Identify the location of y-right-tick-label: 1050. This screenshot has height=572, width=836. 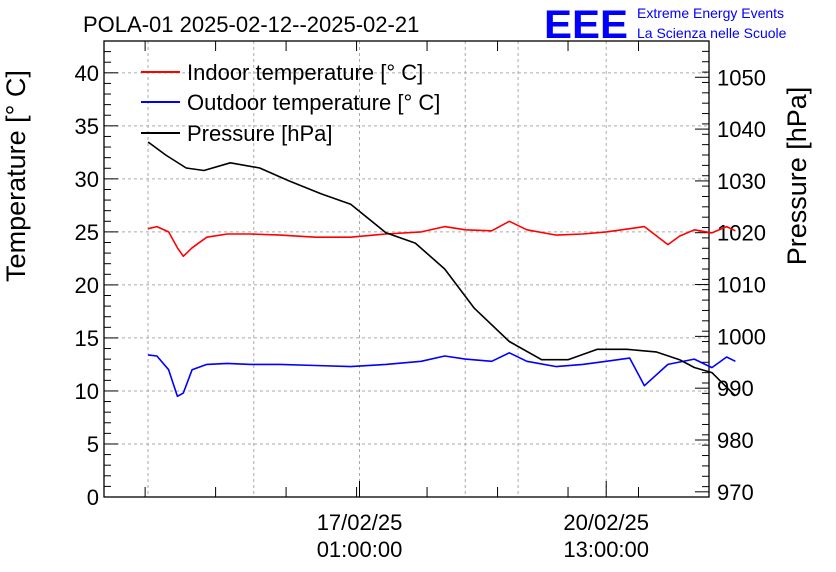
(741, 77).